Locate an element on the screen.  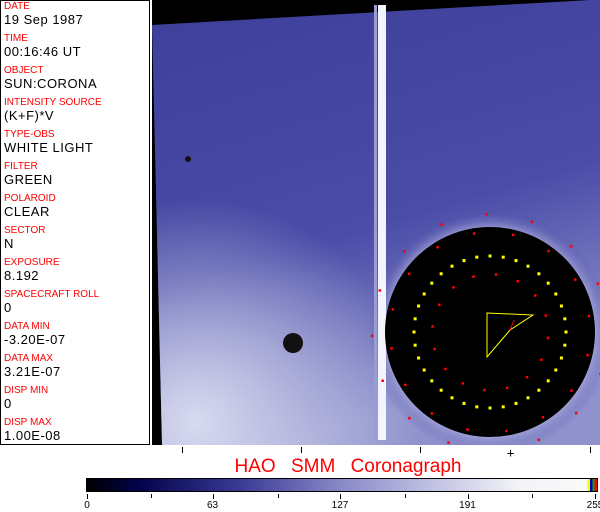
field-value: 1.00E-08 is located at coordinates (32, 435).